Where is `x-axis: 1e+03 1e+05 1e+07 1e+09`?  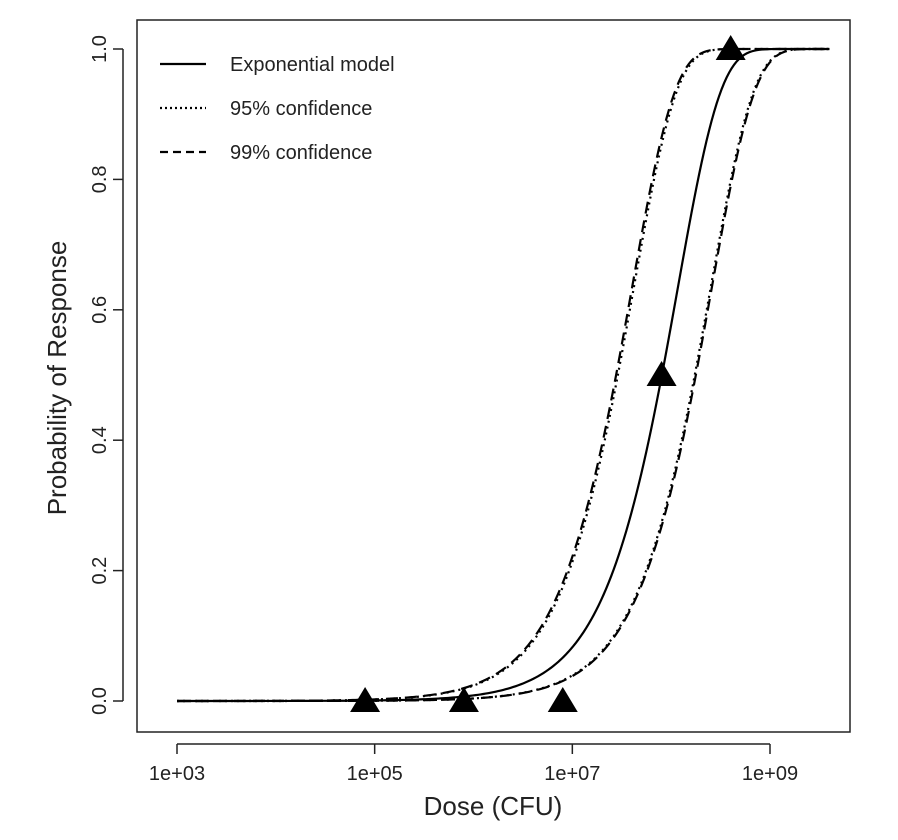
x-axis: 1e+03 1e+05 1e+07 1e+09 is located at coordinates (473, 764).